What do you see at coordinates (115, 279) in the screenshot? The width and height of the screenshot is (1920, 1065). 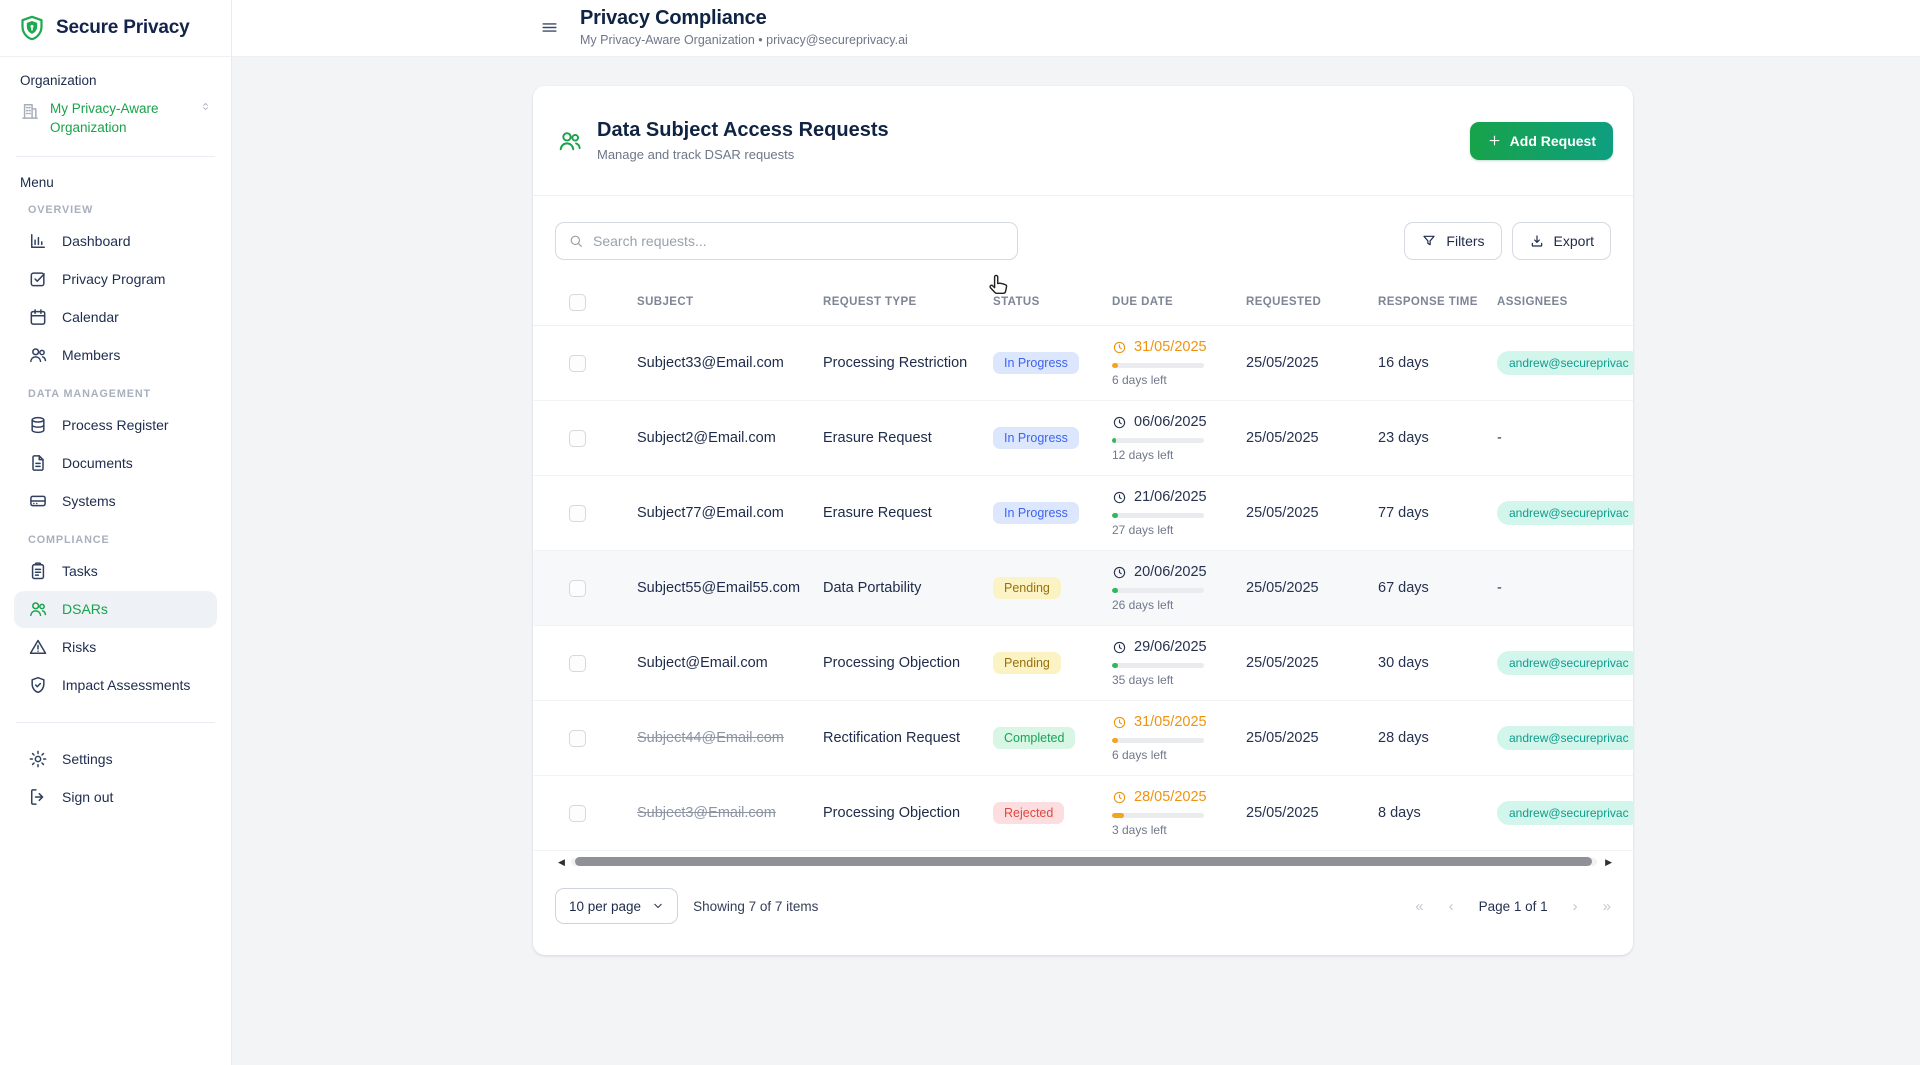 I see `sidebar-item-privacy-program: Privacy Program` at bounding box center [115, 279].